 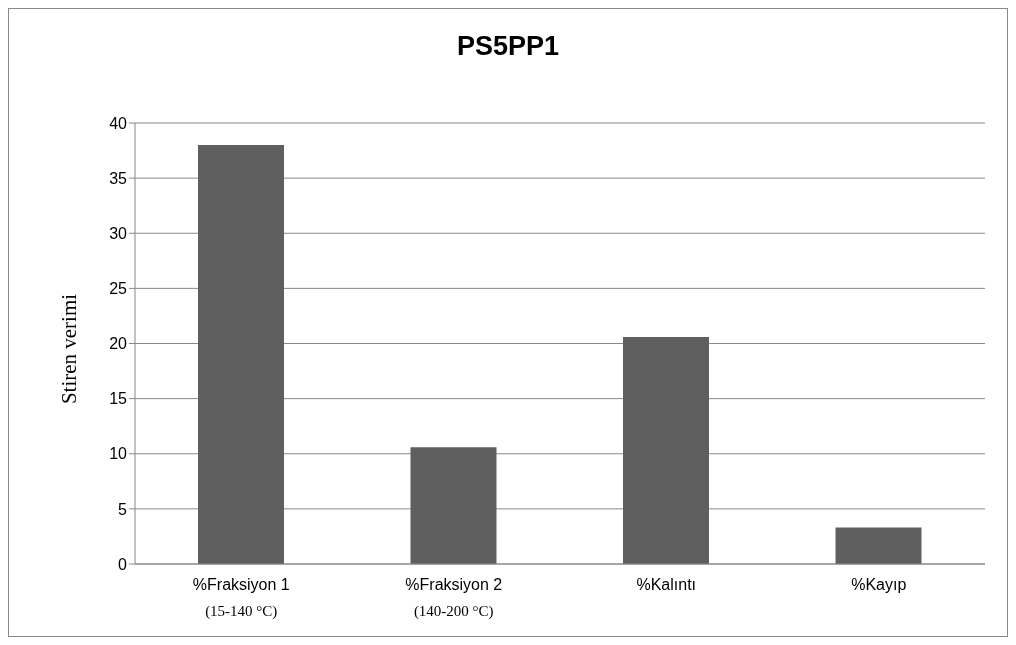 I want to click on y-tick-label: 35, so click(x=118, y=178).